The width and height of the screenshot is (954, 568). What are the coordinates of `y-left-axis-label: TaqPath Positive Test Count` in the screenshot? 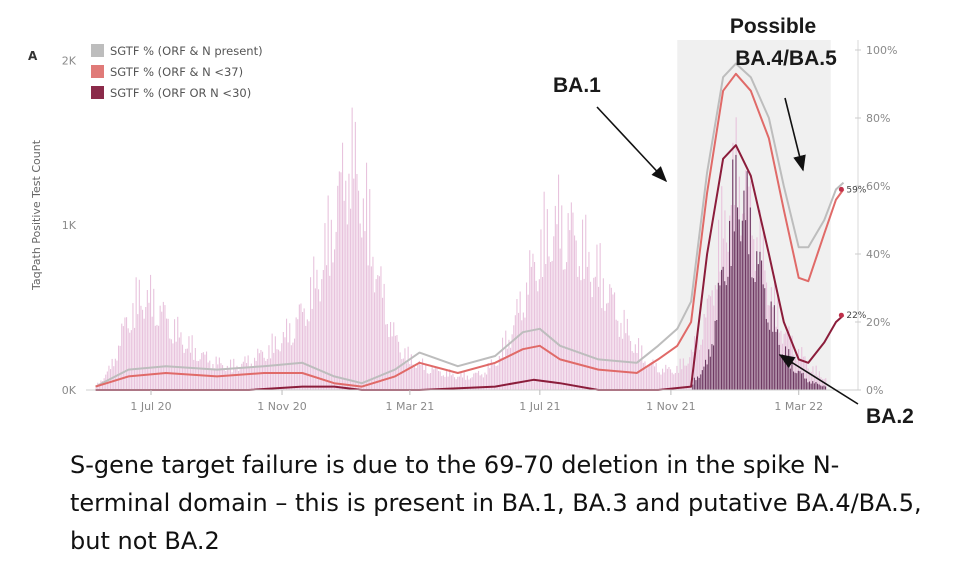 It's located at (36, 215).